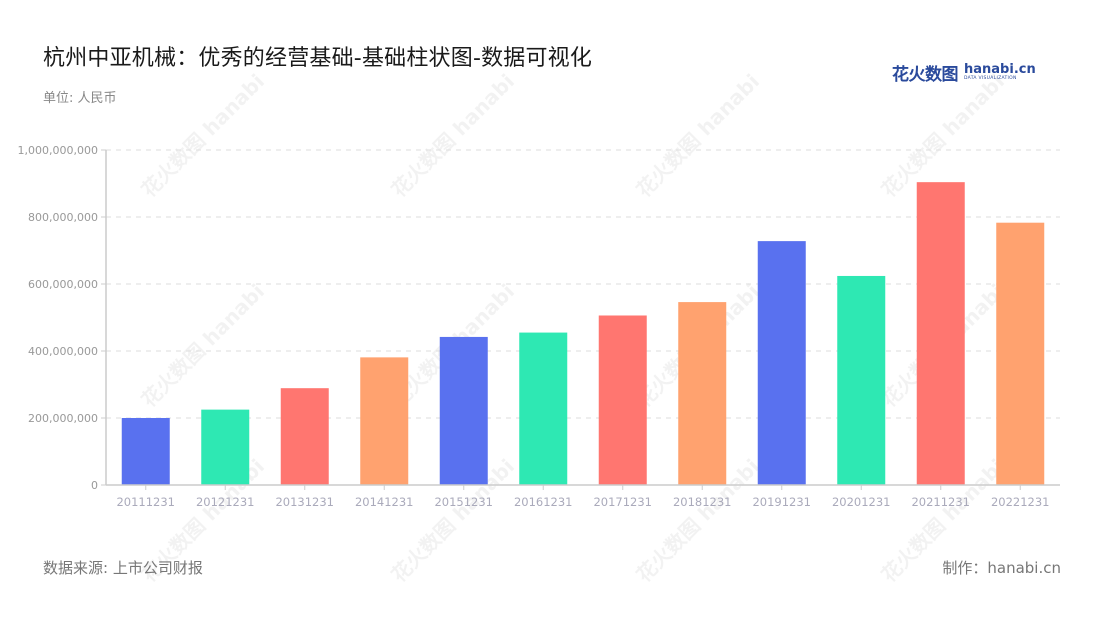  What do you see at coordinates (80, 98) in the screenshot?
I see `unit-label: 单位: 人民币` at bounding box center [80, 98].